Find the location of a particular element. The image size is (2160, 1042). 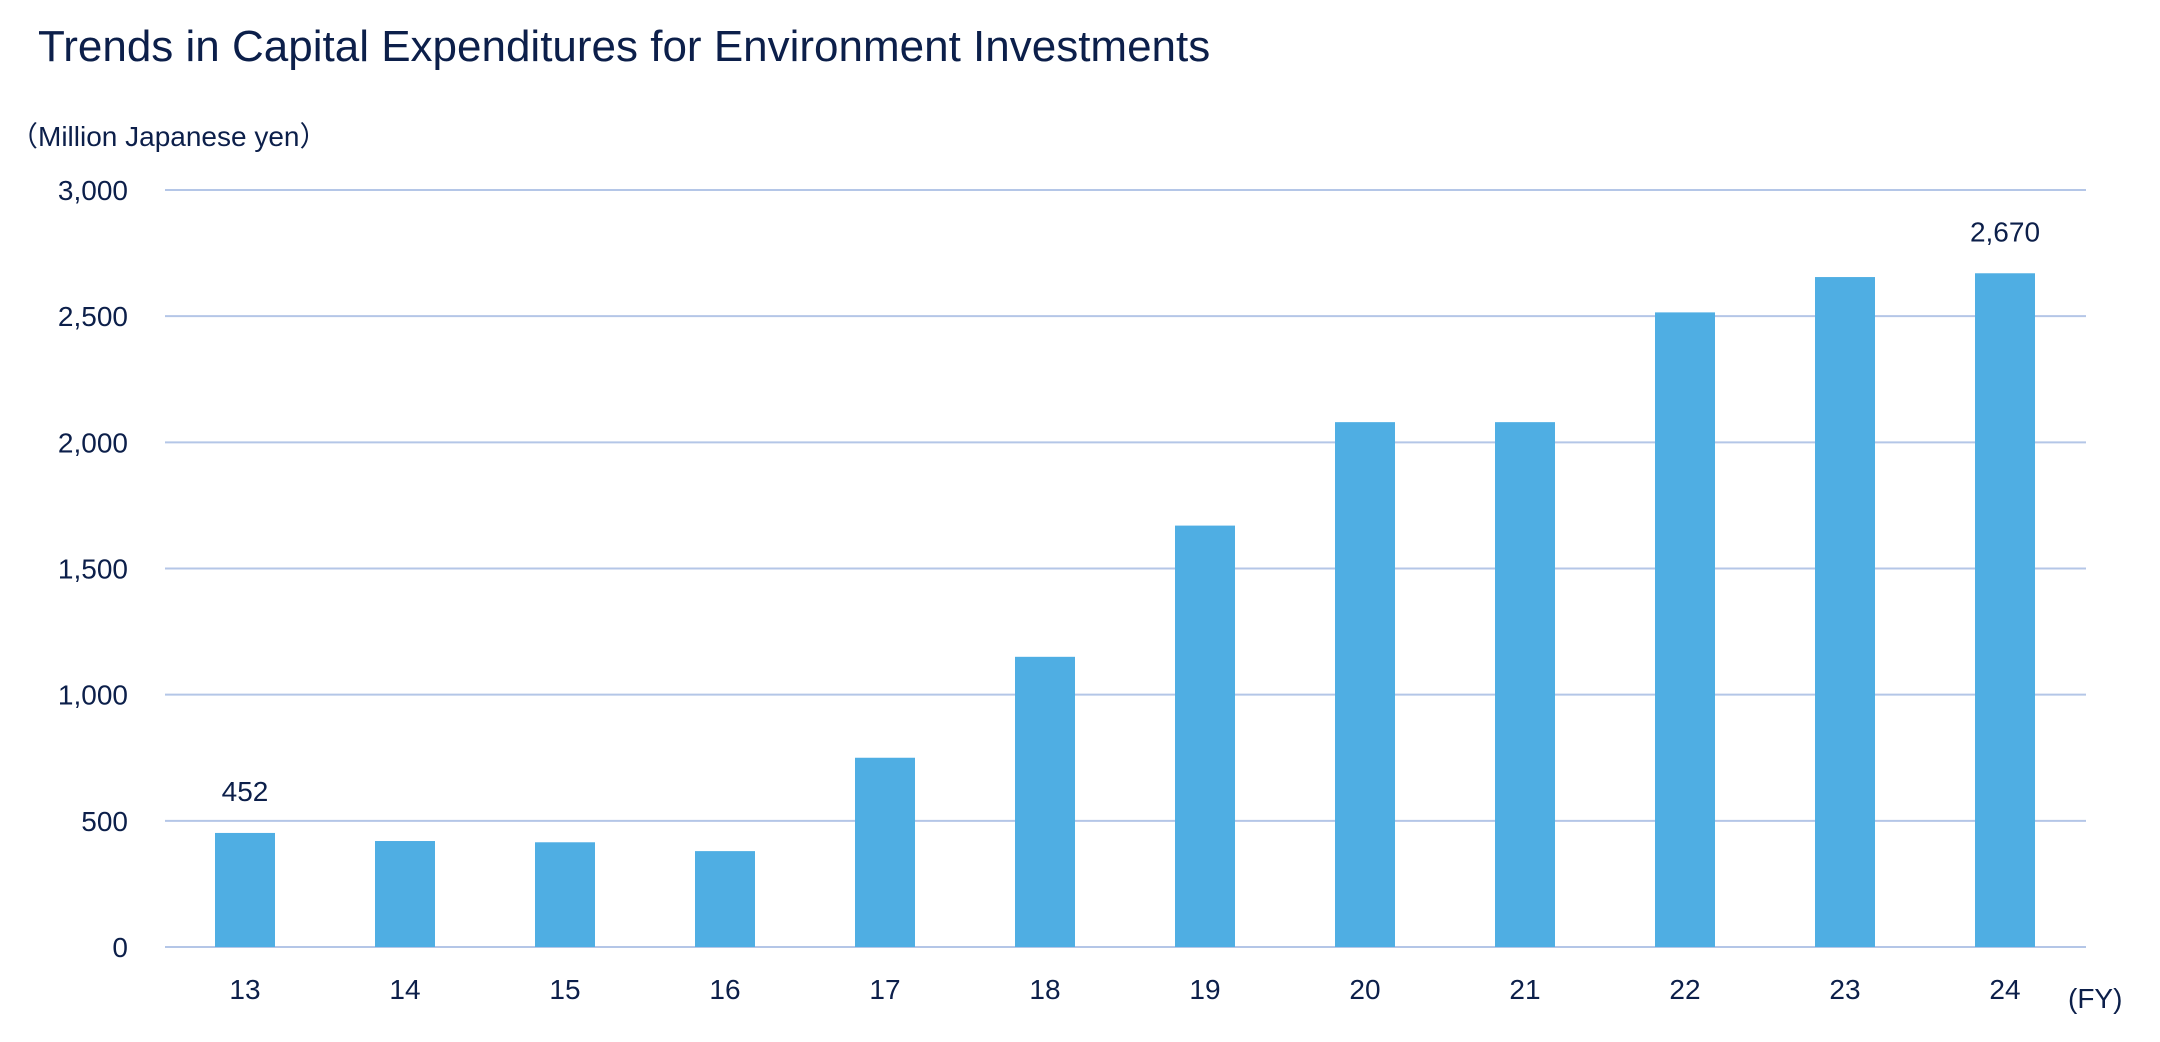

data-label: 2,670 is located at coordinates (2005, 231).